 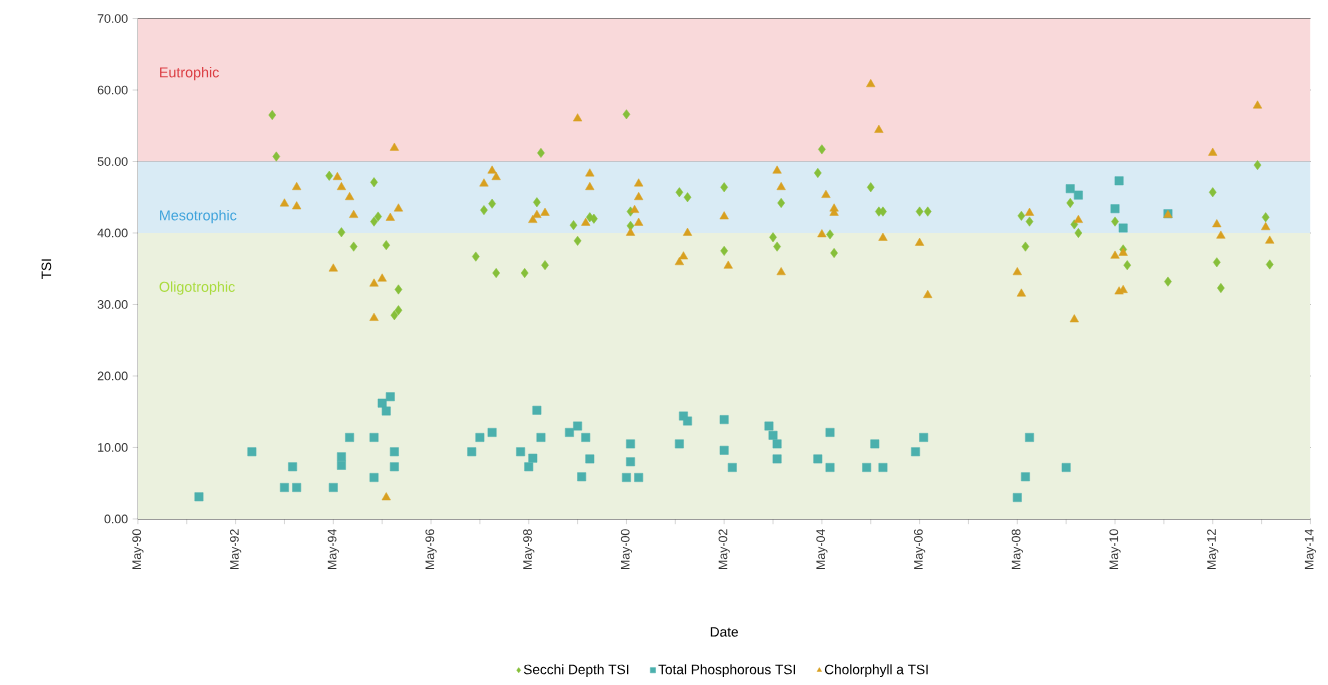 I want to click on x-tick-label: May-06, so click(x=920, y=549).